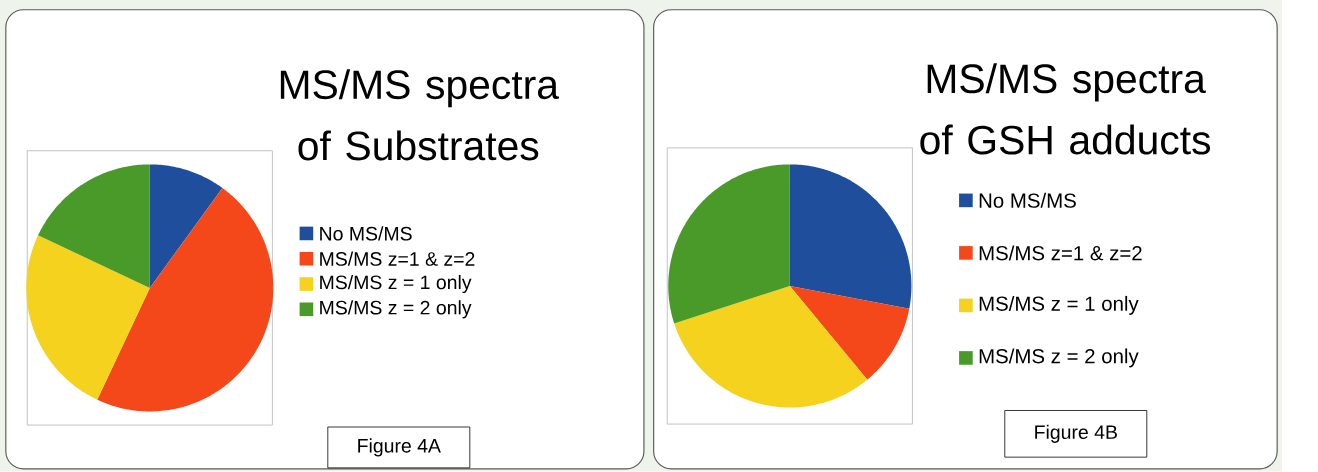 The height and width of the screenshot is (472, 1318). I want to click on chart-title: MS/MS spectra of GSH adducts, so click(1065, 109).